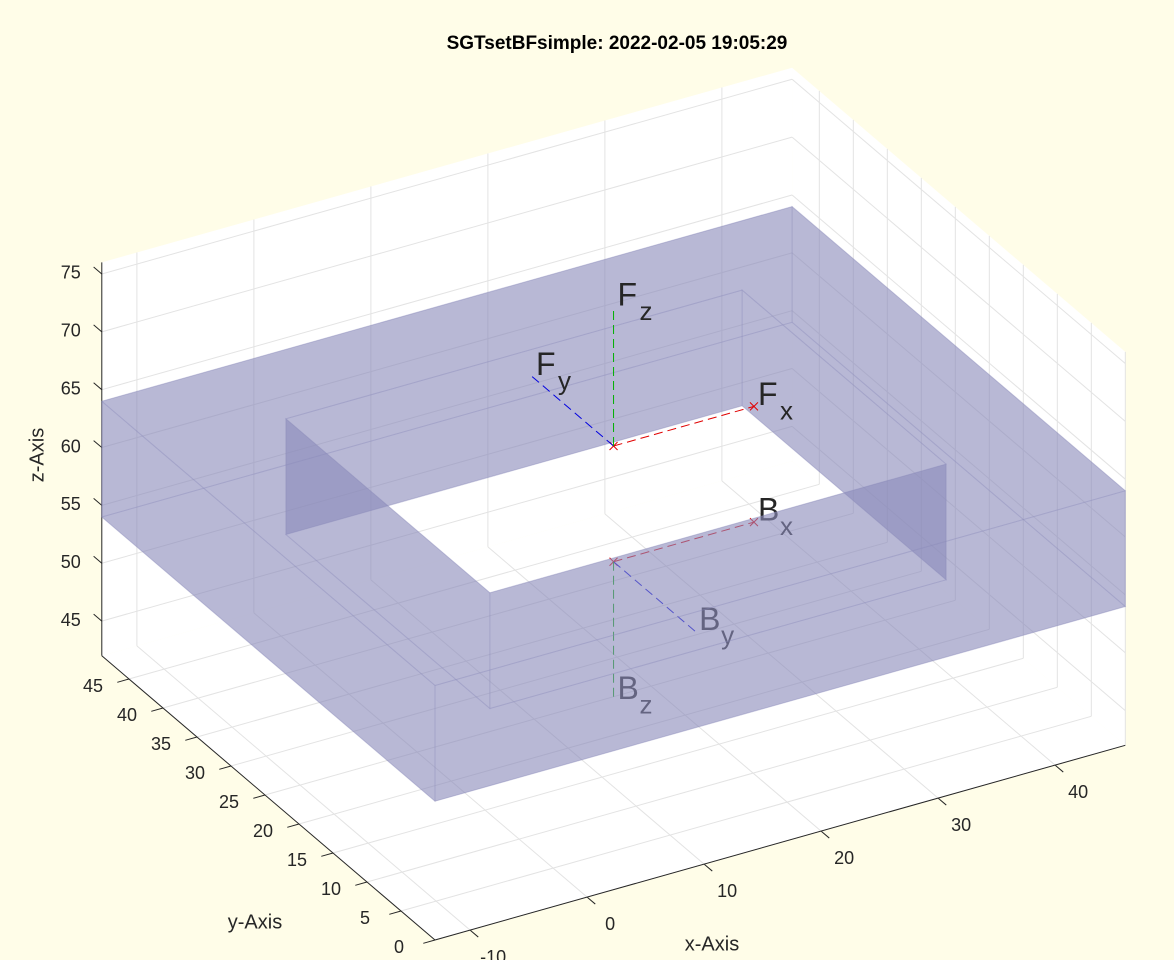 The height and width of the screenshot is (960, 1174). Describe the element at coordinates (712, 944) in the screenshot. I see `x-axis-label: x-Axis` at that location.